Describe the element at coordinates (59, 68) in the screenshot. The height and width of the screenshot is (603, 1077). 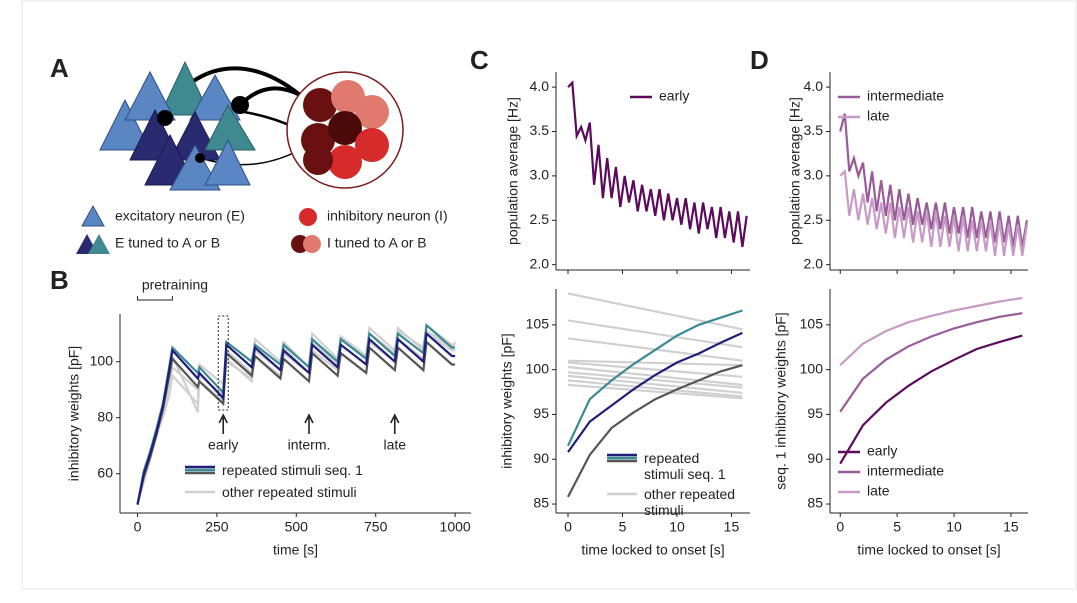
I see `panel-label: A` at that location.